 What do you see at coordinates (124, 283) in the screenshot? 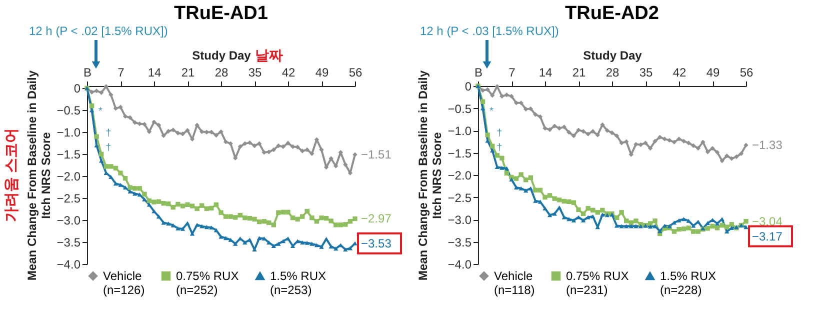
I see `legend-label: Vehicle (n=126)` at bounding box center [124, 283].